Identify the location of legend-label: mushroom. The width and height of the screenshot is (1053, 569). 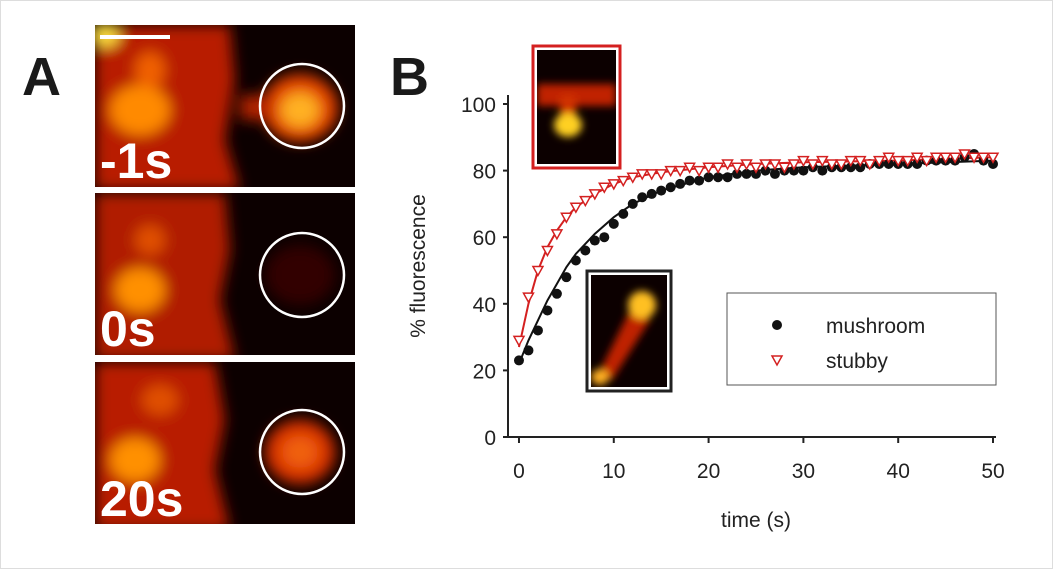
(875, 326).